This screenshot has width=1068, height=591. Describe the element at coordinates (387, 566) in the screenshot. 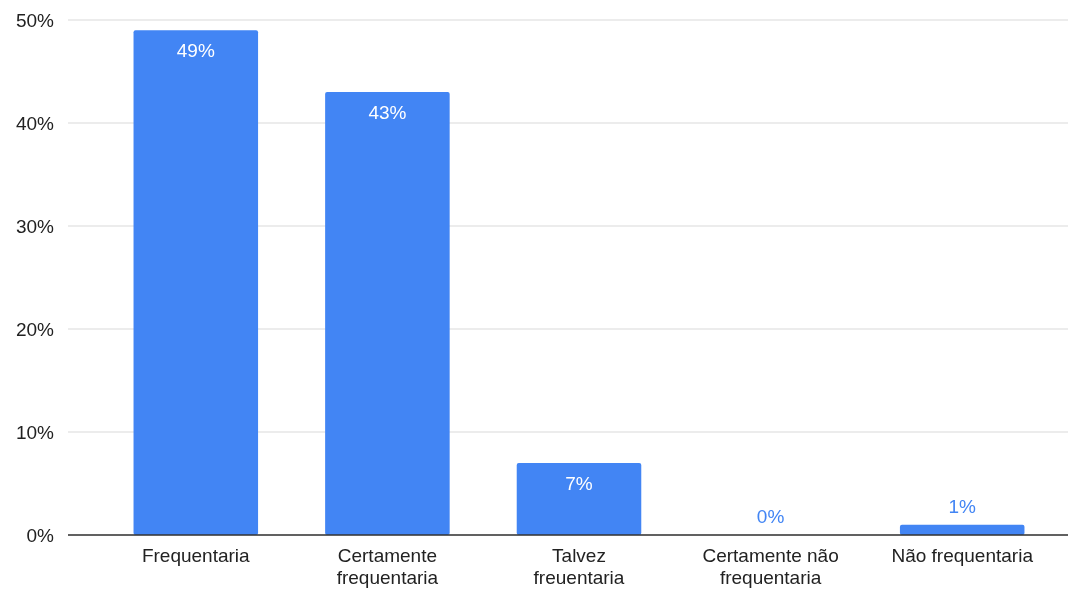

I see `x-tick-label: Certamente frequentaria` at that location.